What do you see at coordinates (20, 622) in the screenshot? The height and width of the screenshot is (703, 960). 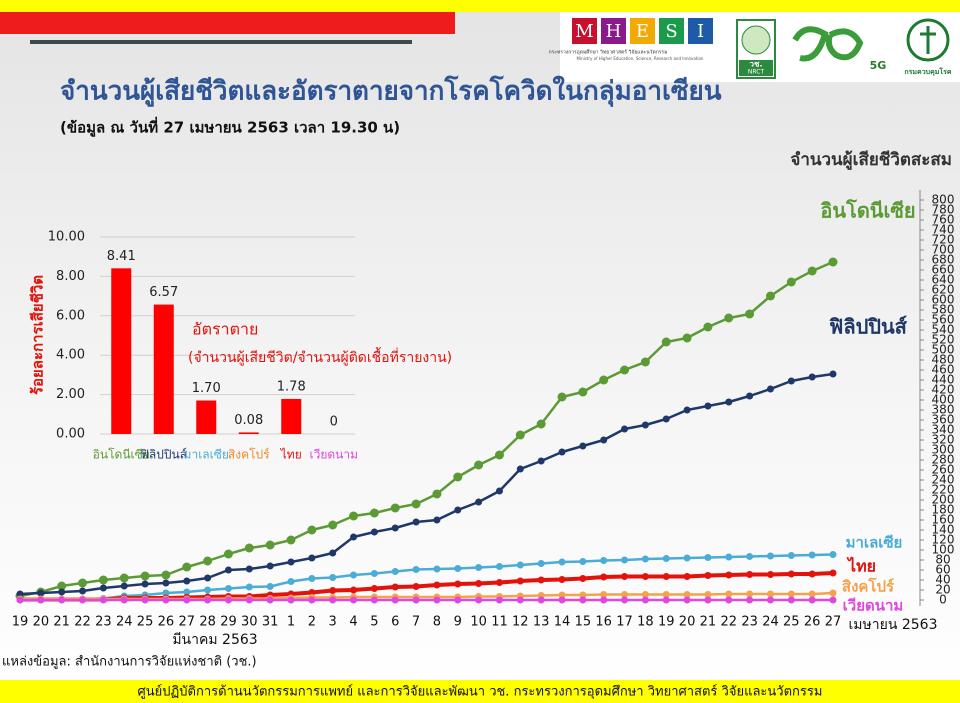 I see `x-tick-label: 19` at bounding box center [20, 622].